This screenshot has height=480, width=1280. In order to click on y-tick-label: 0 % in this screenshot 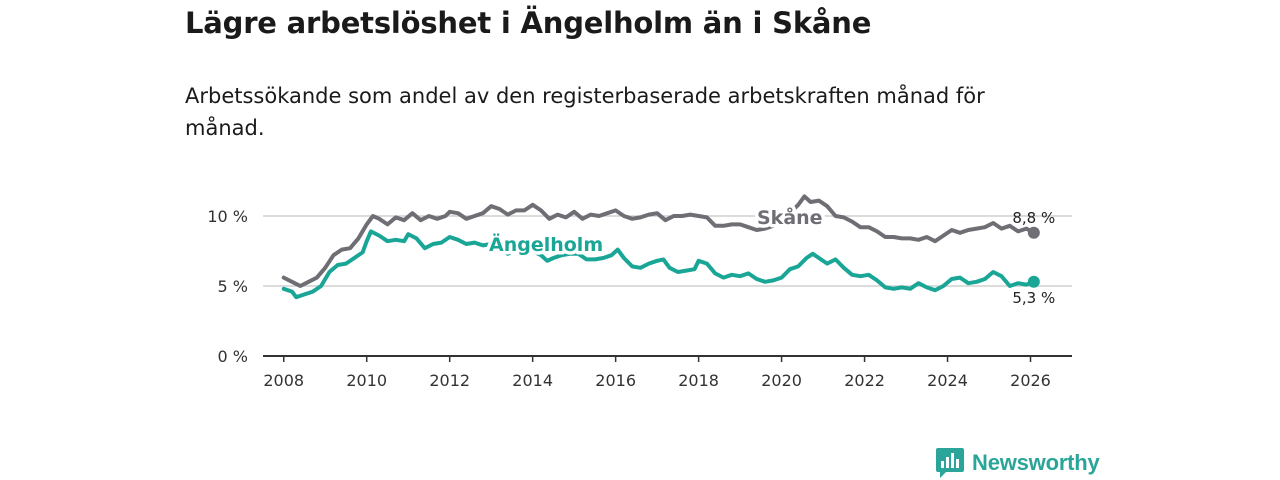, I will do `click(233, 356)`.